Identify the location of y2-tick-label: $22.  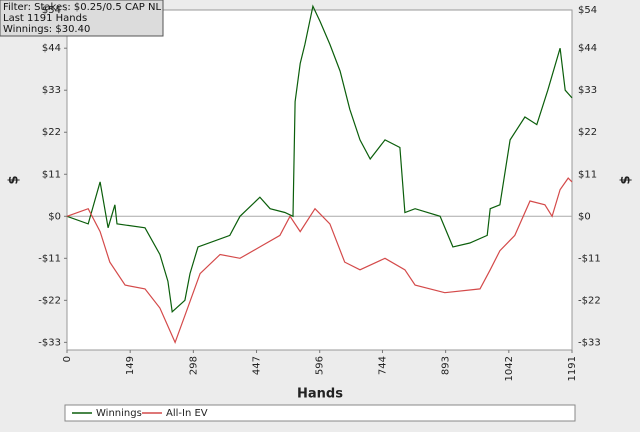
(587, 132).